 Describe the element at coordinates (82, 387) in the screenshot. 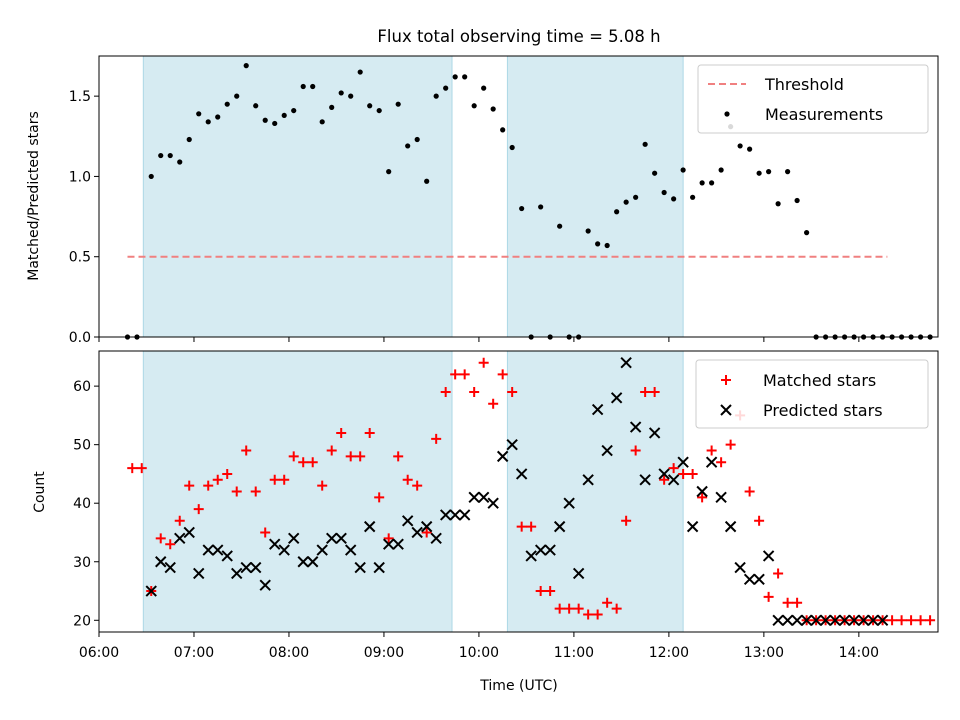

I see `bottom-y-tick-label: 60` at that location.